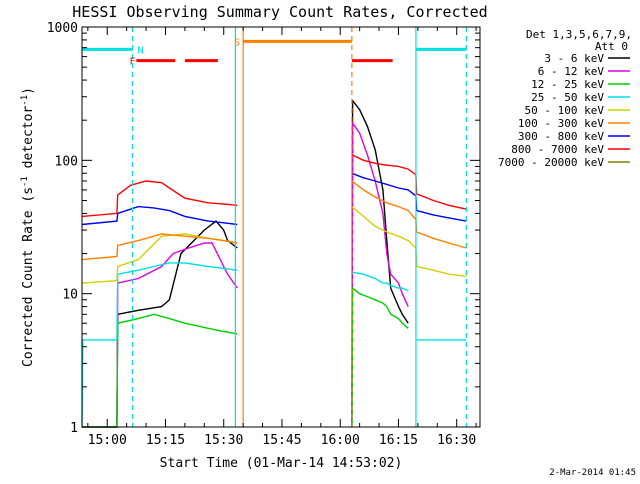 This screenshot has width=640, height=484. What do you see at coordinates (28, 277) in the screenshot?
I see `y-axis-label-main: Corrected Count Rate (s` at bounding box center [28, 277].